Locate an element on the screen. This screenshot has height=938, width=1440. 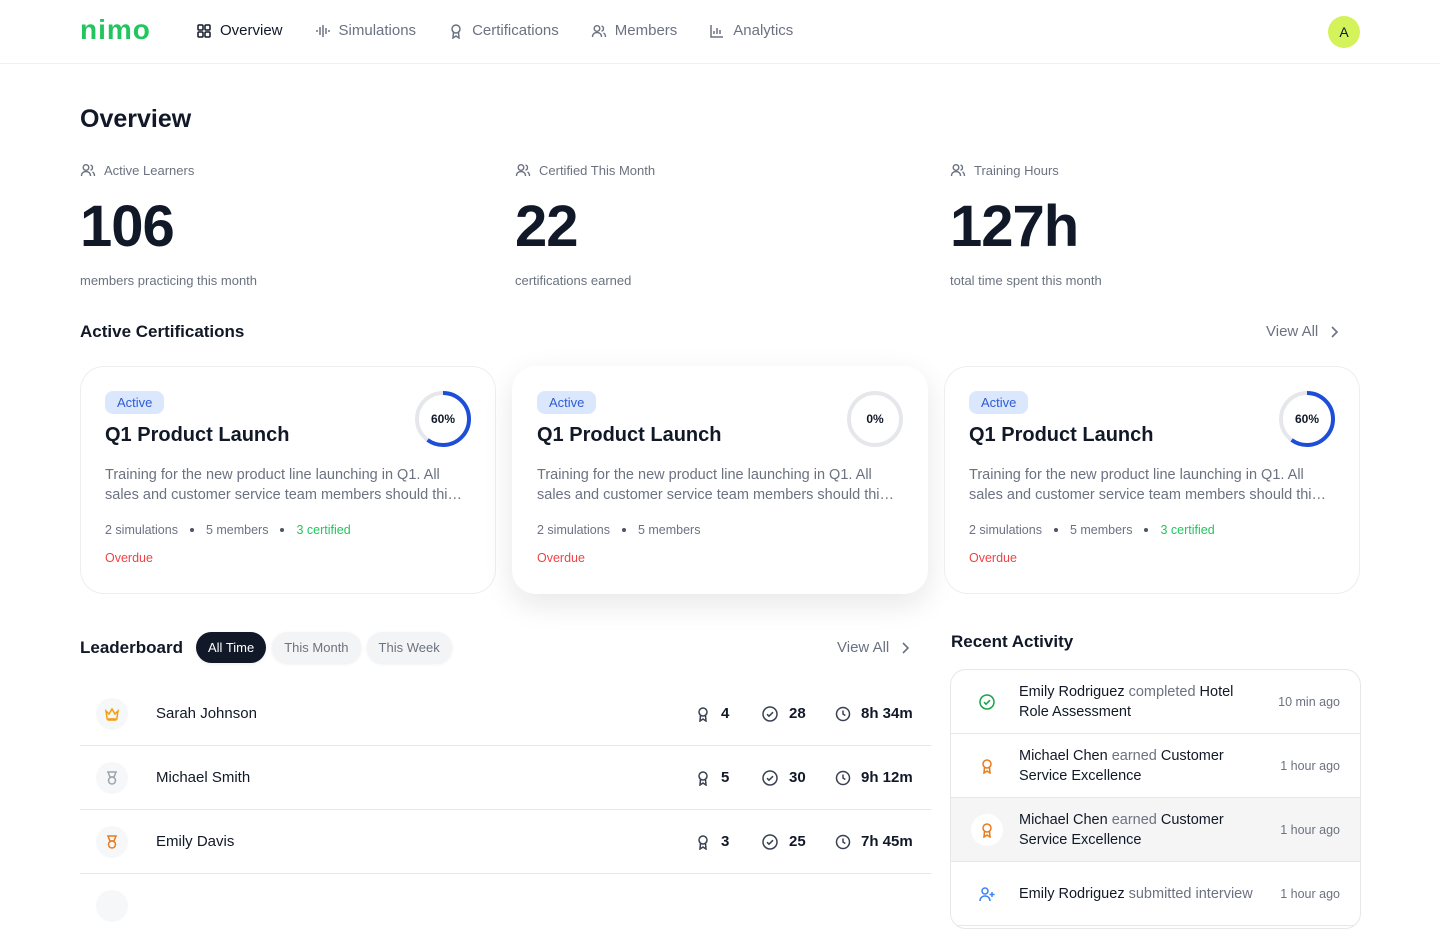
stat-time: 9h 12m is located at coordinates (883, 777).